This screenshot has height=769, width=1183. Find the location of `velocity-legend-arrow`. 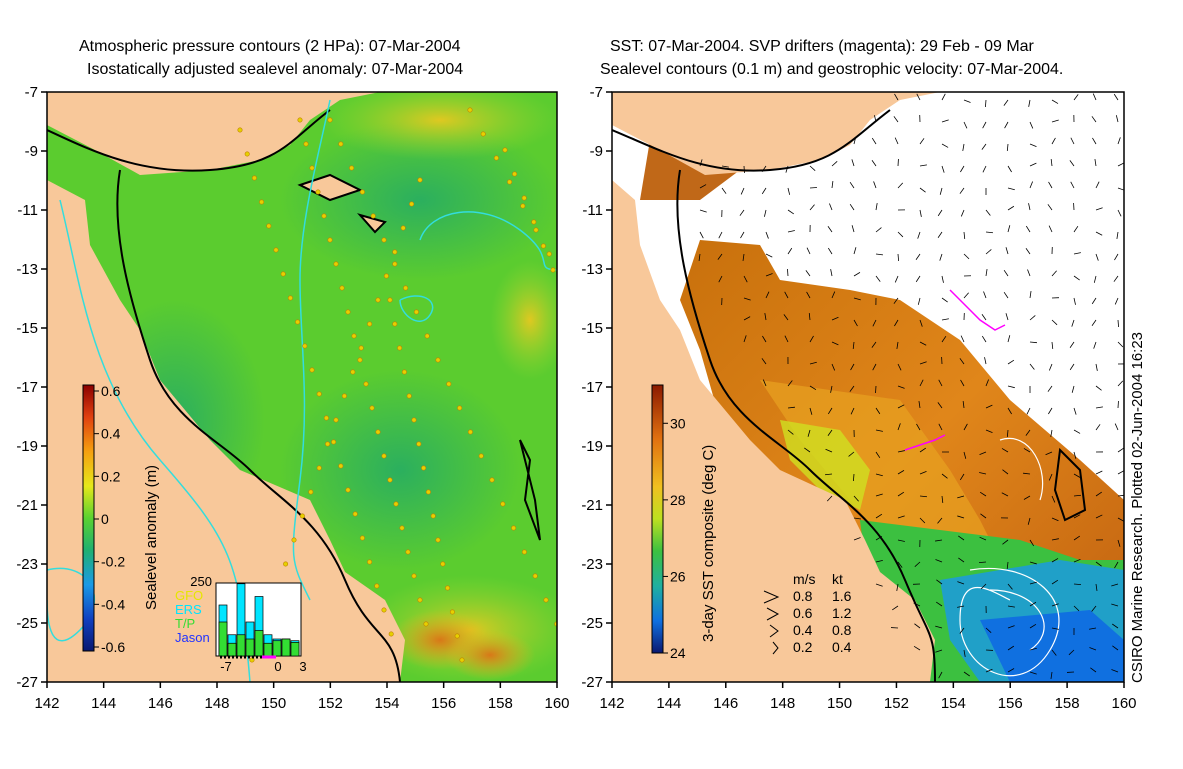

velocity-legend-arrow is located at coordinates (775, 648).